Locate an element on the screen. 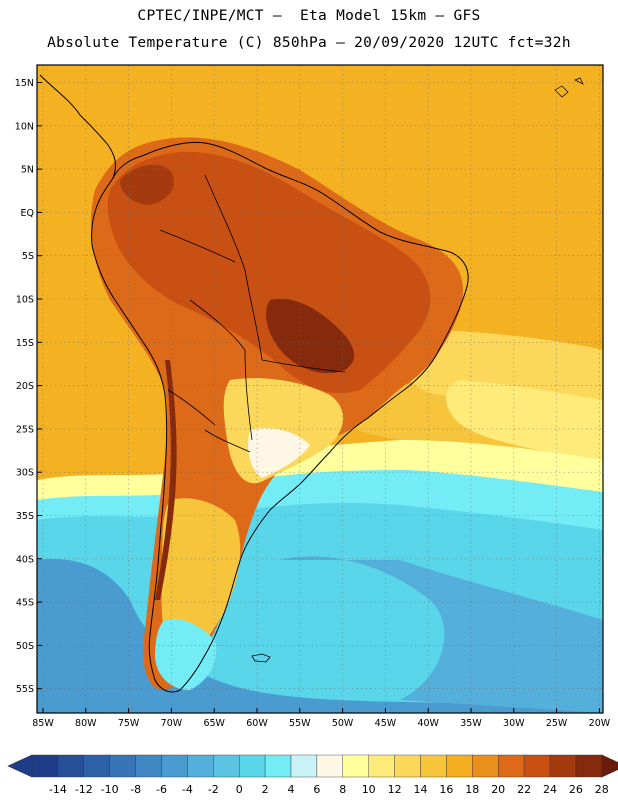 The height and width of the screenshot is (800, 618). colorbar-label: -8 is located at coordinates (135, 789).